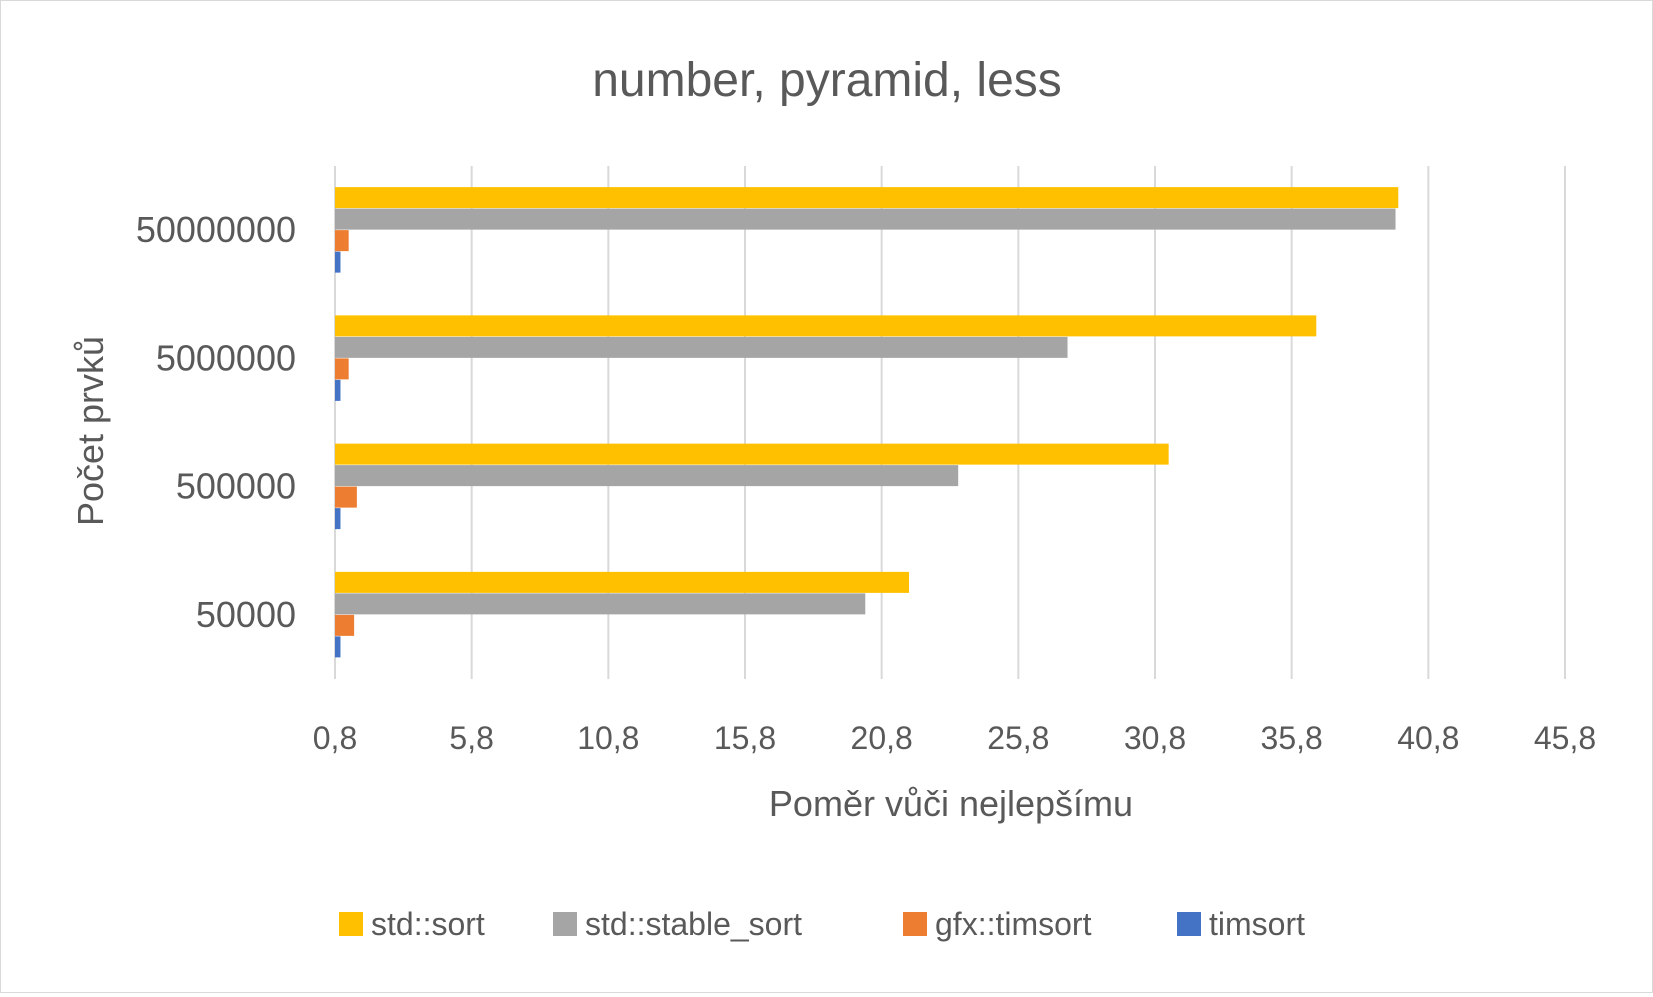 The image size is (1653, 997). I want to click on x-axis-title: Poměr vůči nejlepšímu, so click(951, 803).